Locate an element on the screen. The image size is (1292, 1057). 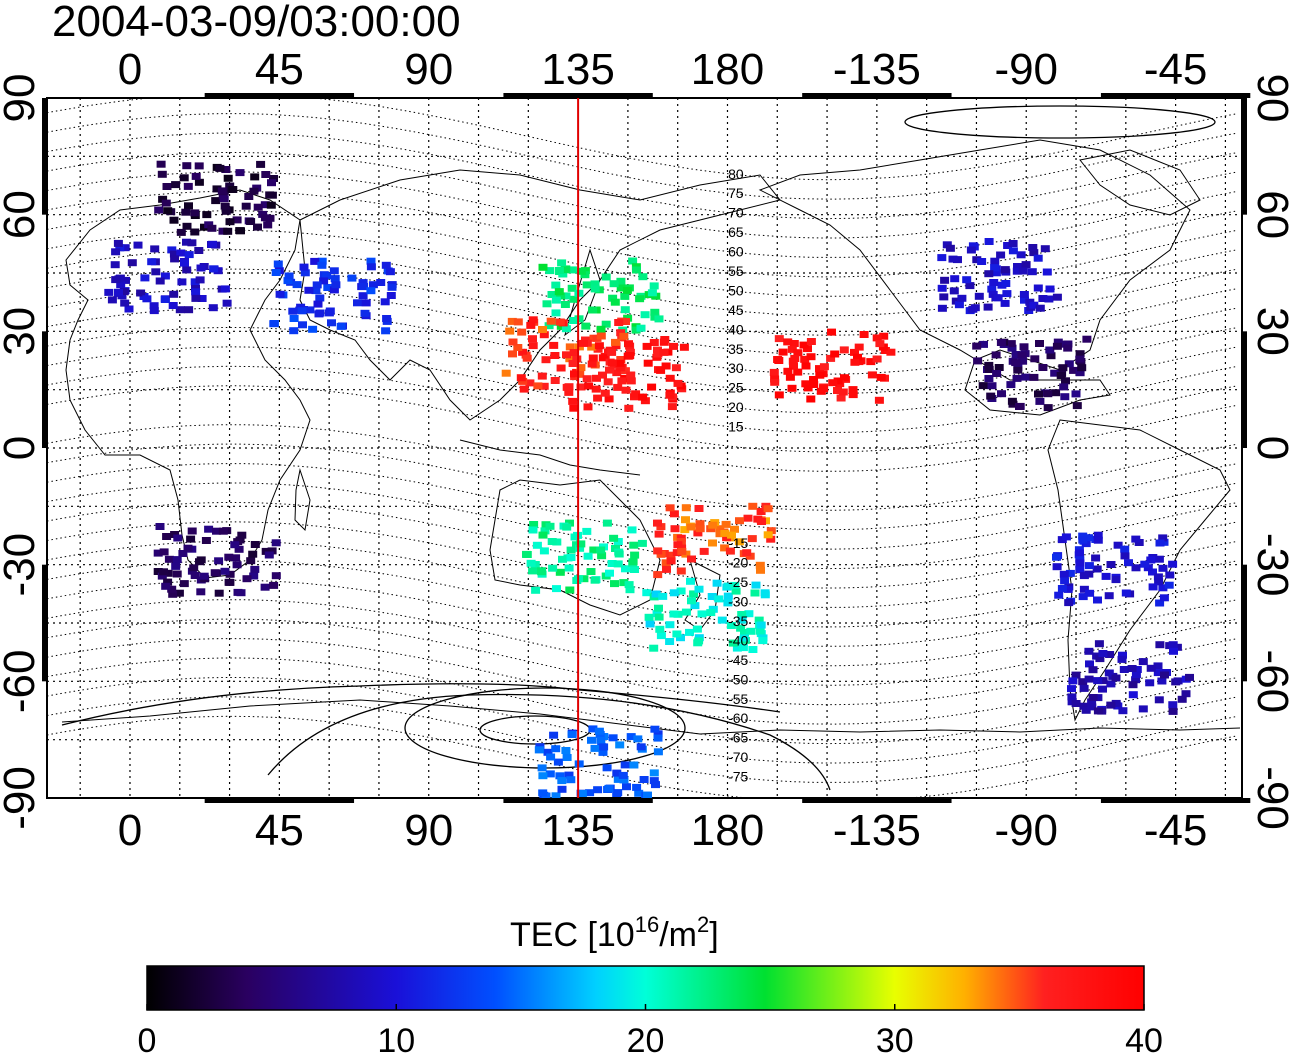
x-tick-label-bottom: 180 is located at coordinates (727, 830).